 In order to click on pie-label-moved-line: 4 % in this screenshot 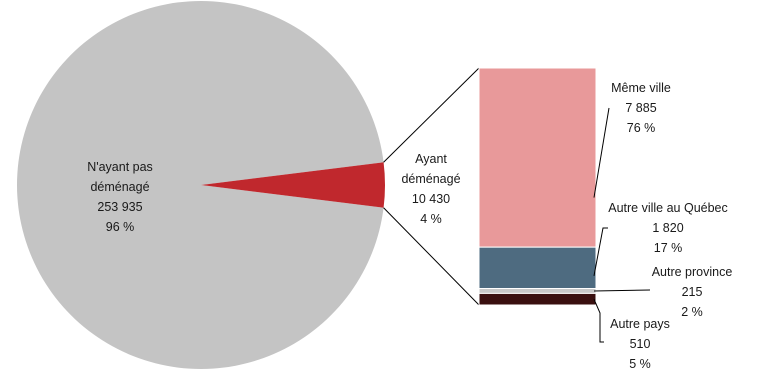, I will do `click(431, 219)`.